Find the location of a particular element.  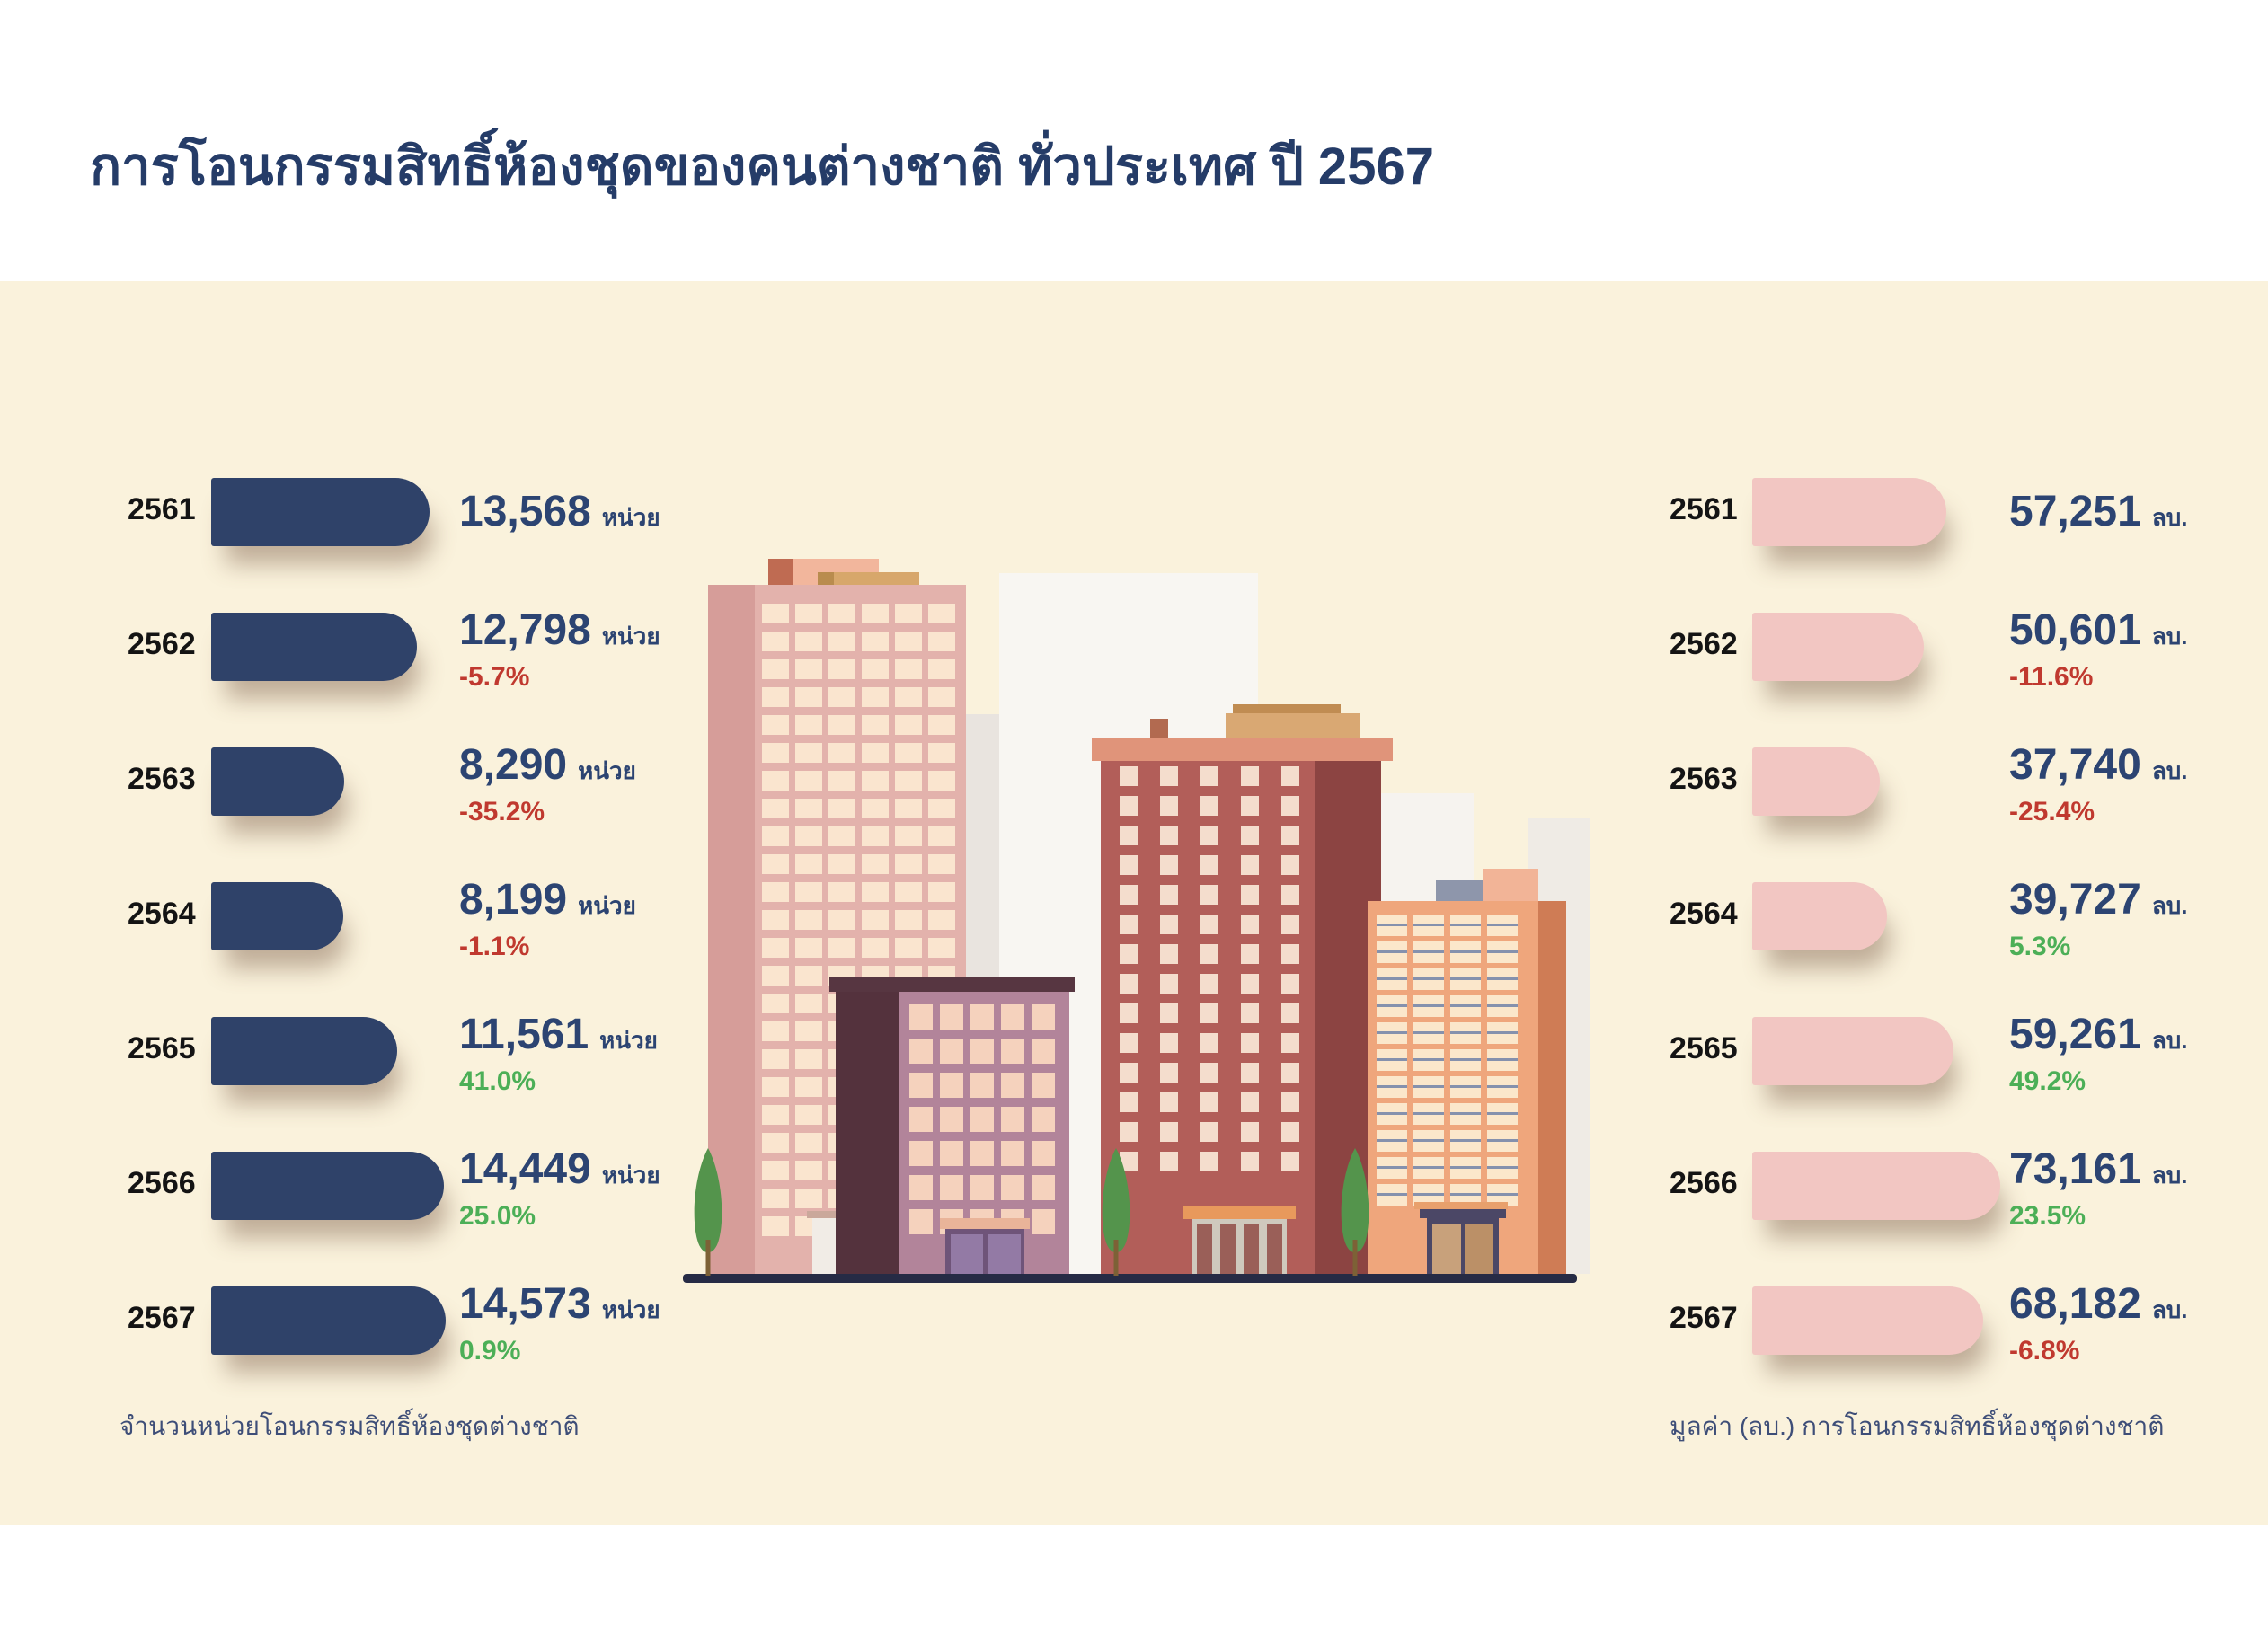

value-block: 14,449 หน่วย 25.0% is located at coordinates (559, 1189).